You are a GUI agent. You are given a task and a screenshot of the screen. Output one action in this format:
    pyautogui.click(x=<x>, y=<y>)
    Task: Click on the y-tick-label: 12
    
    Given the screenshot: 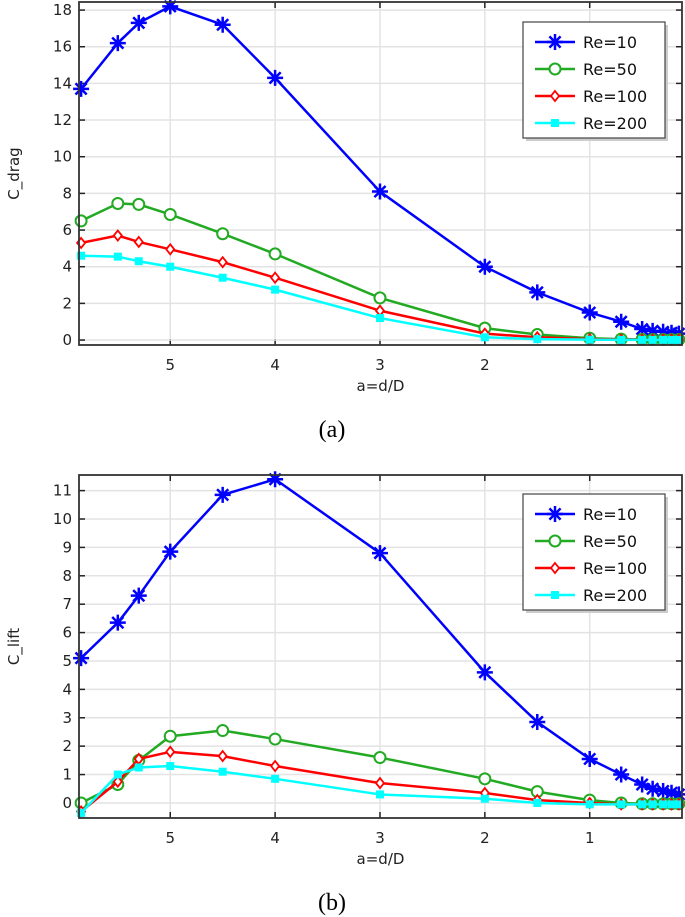 What is the action you would take?
    pyautogui.click(x=62, y=120)
    